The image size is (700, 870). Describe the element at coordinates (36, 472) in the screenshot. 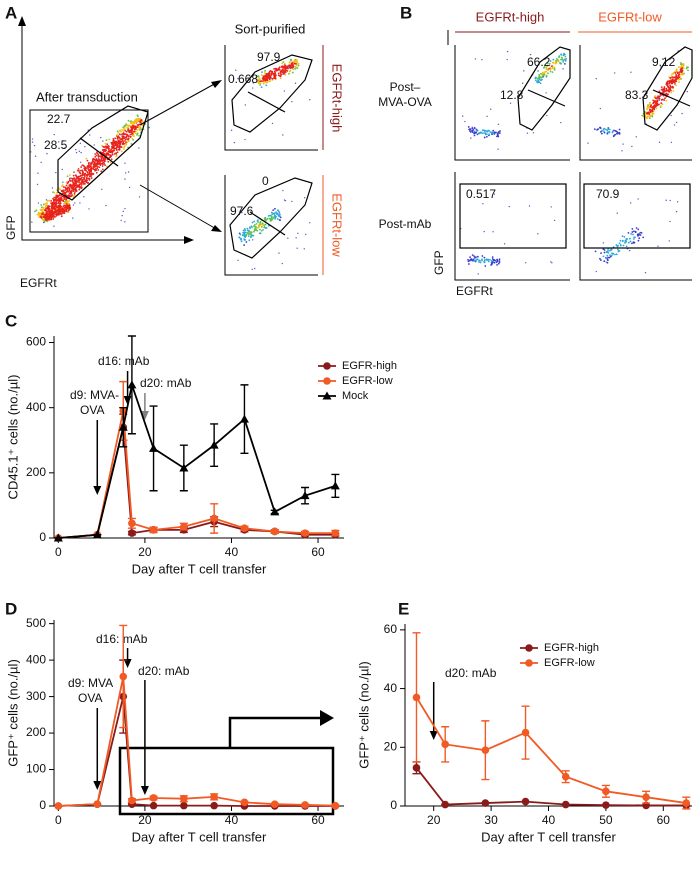

I see `y-tick-label: 200` at that location.